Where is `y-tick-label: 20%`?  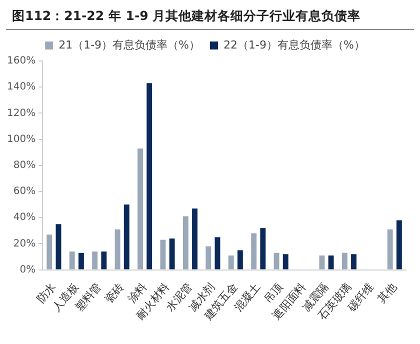 y-tick-label: 20% is located at coordinates (24, 244).